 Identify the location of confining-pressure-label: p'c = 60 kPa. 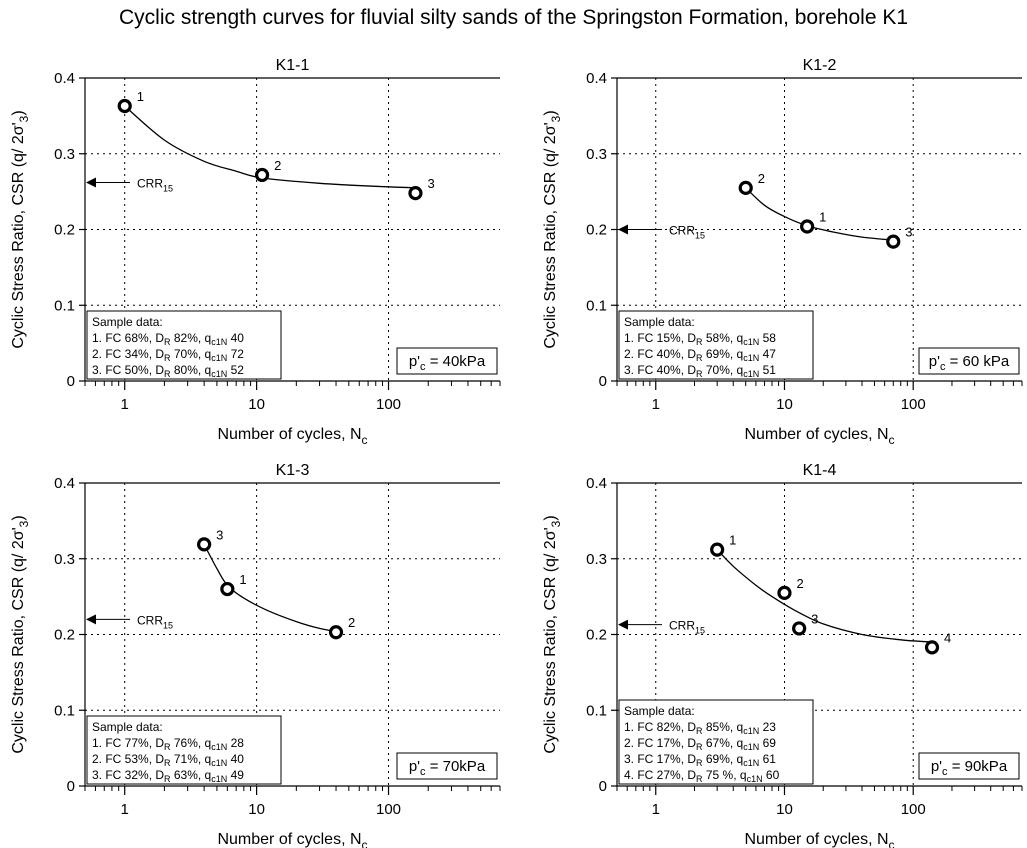
(969, 363).